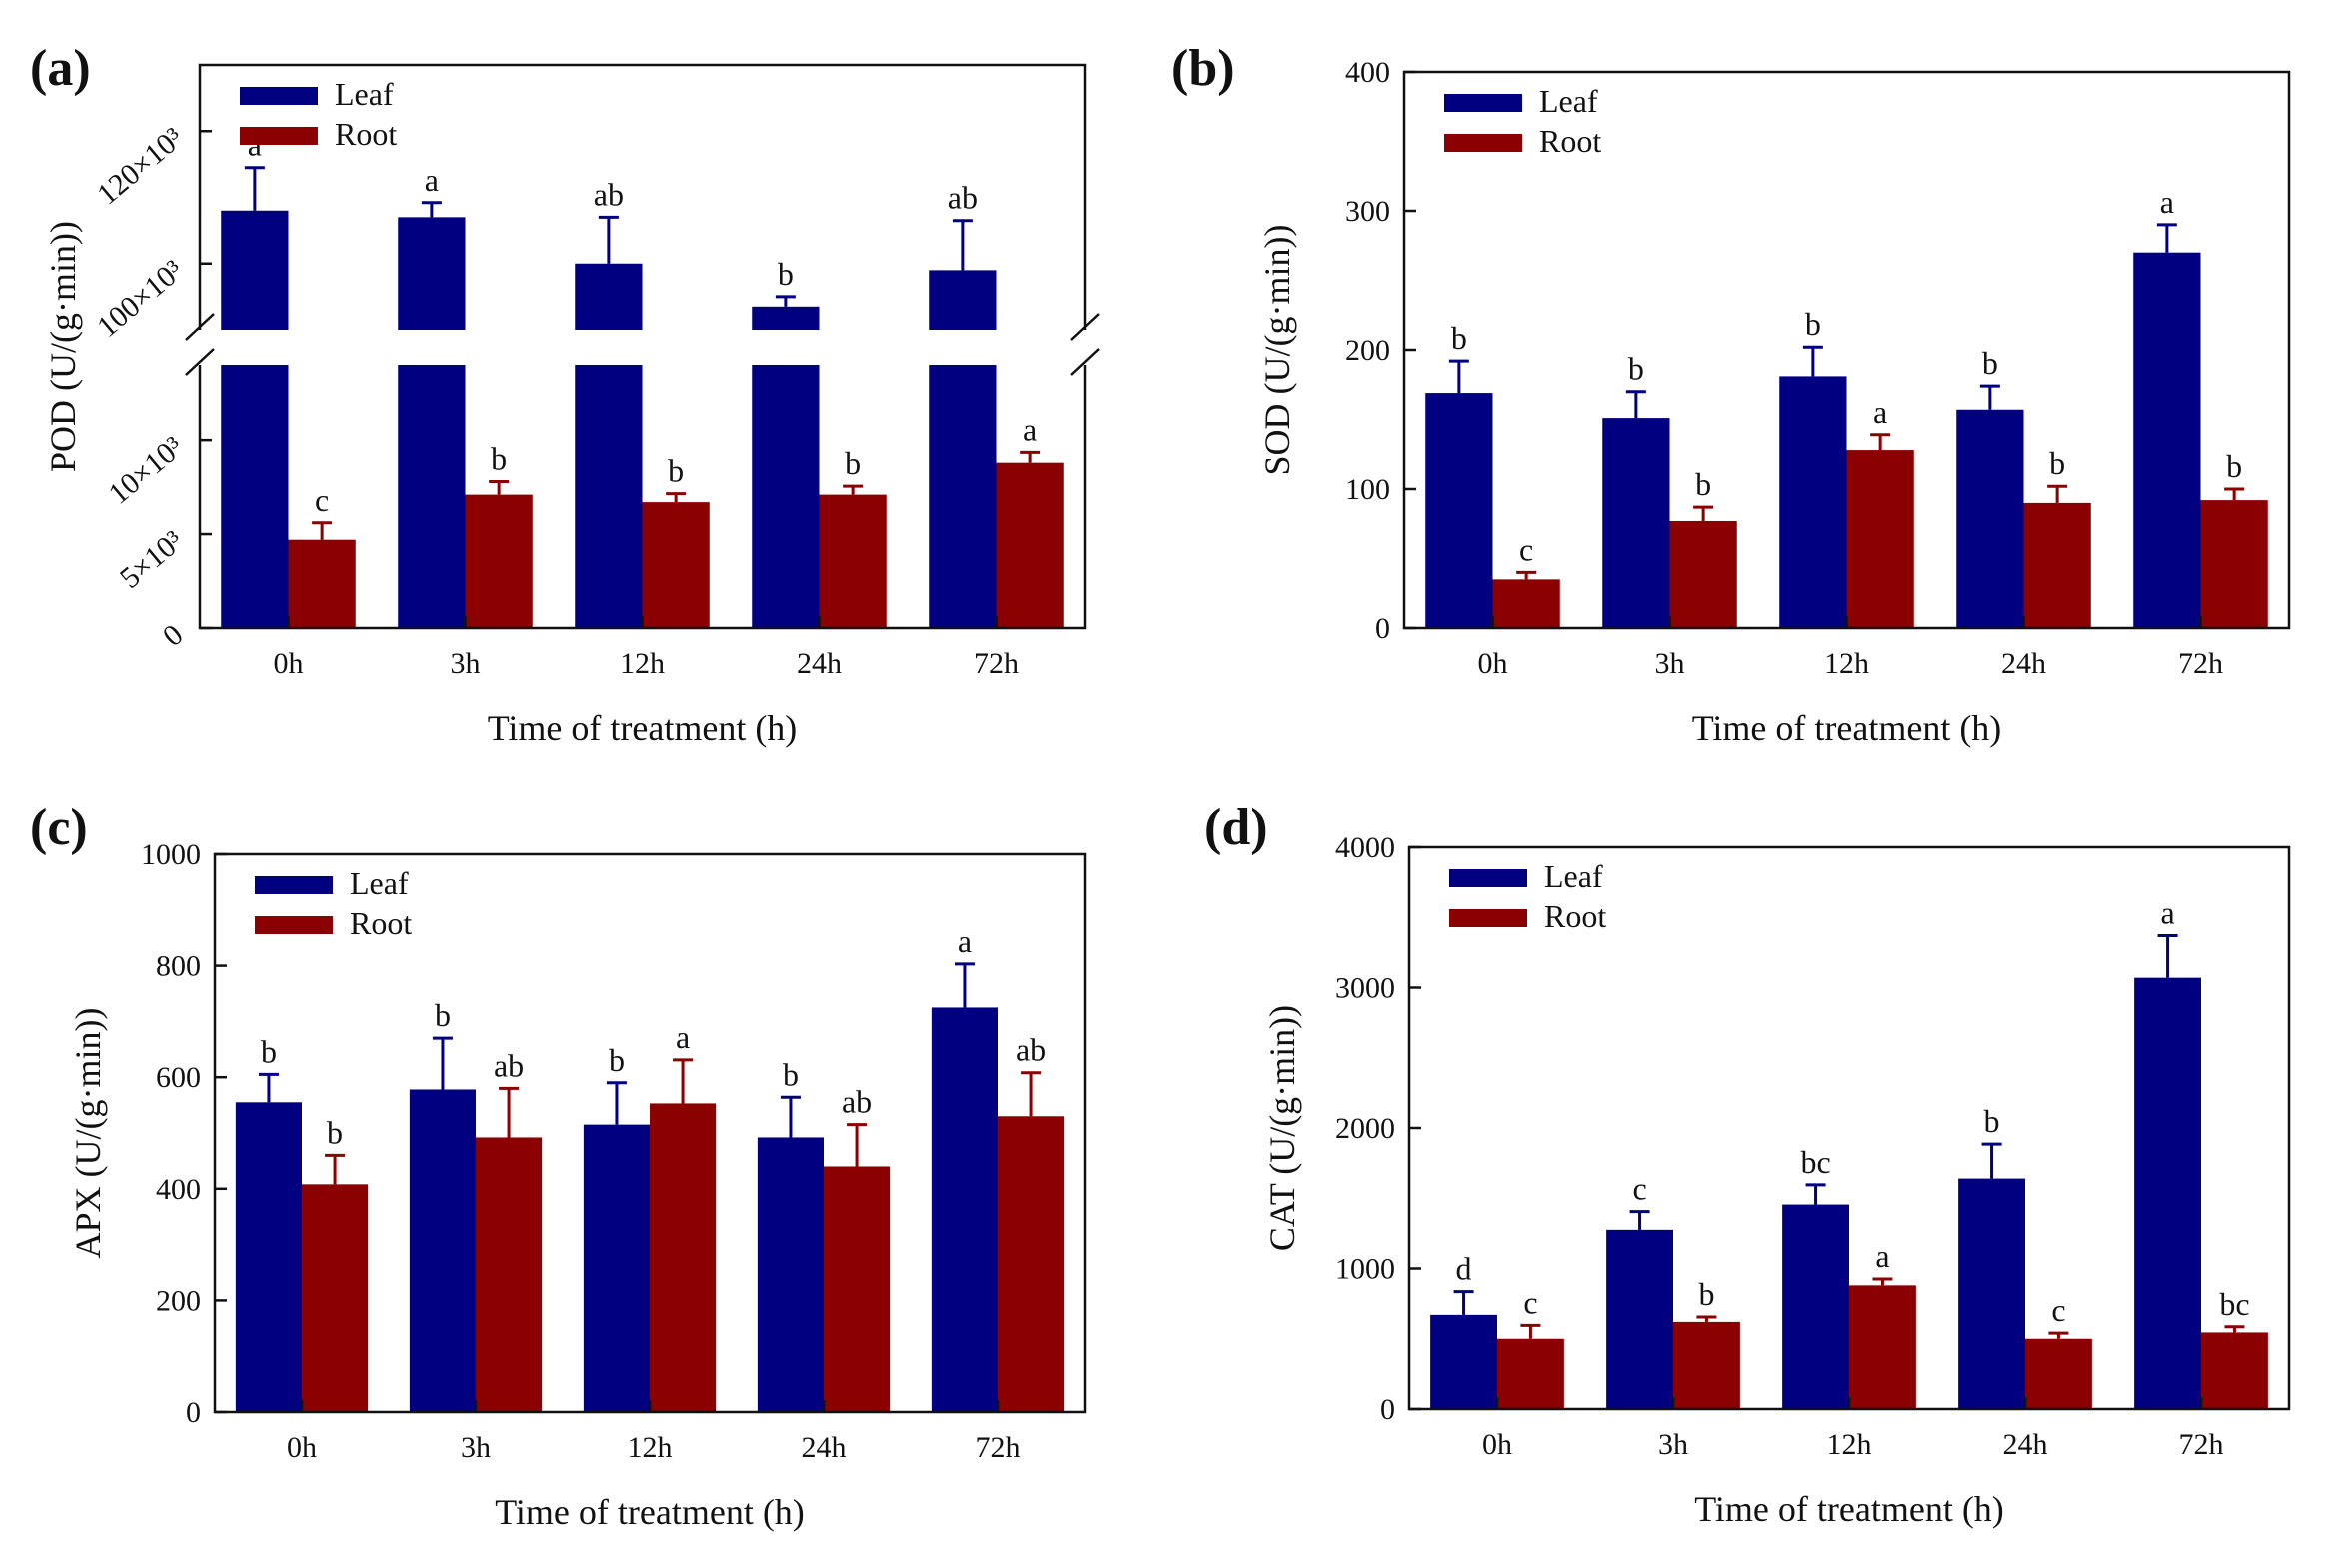 This screenshot has height=1568, width=2333. What do you see at coordinates (1365, 1129) in the screenshot?
I see `y-tick-label: 2000` at bounding box center [1365, 1129].